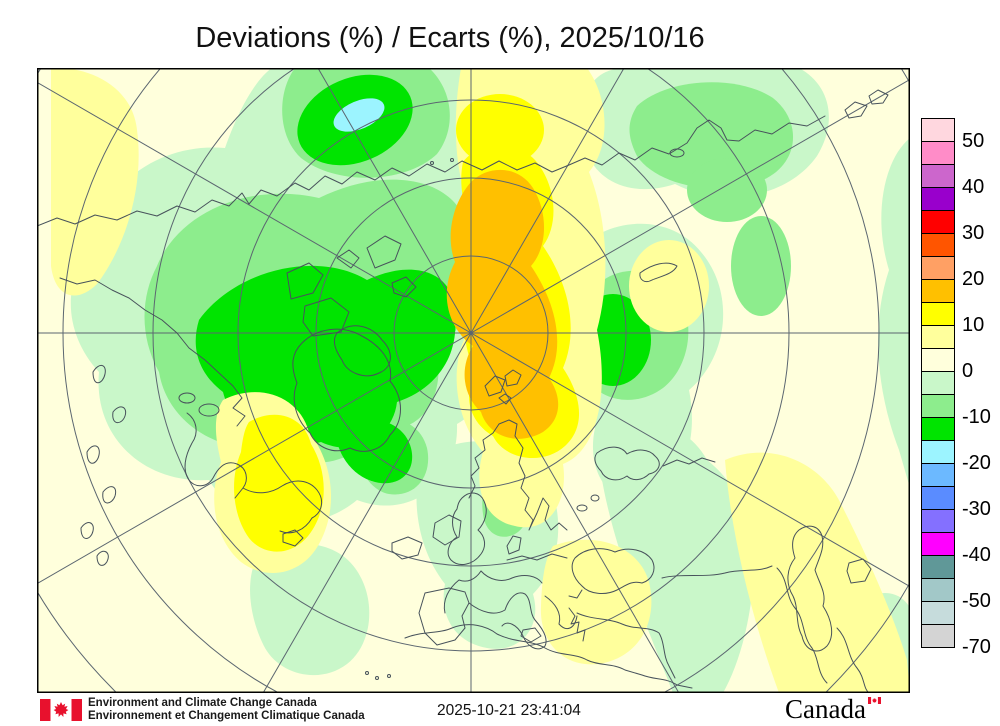  I want to click on canada-flag-icon, so click(61, 710).